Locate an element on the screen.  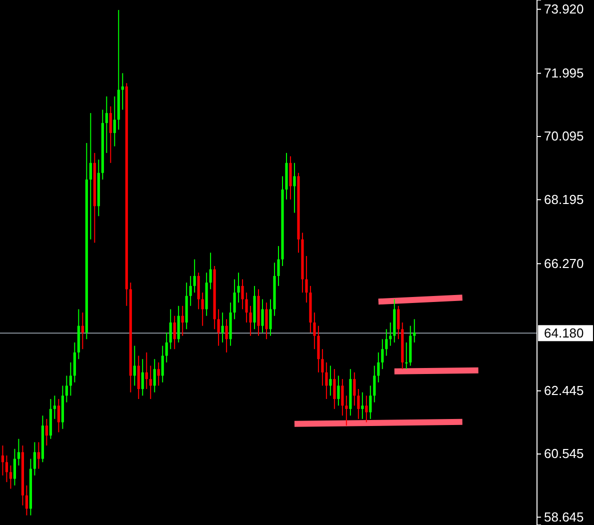
y-tick-label: 70.095 is located at coordinates (564, 136).